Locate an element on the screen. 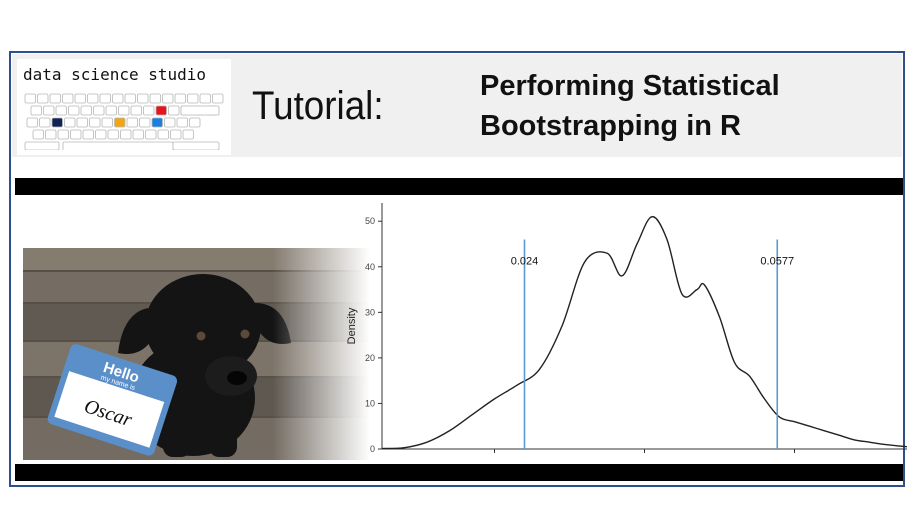  y-axis-label: Density is located at coordinates (352, 325).